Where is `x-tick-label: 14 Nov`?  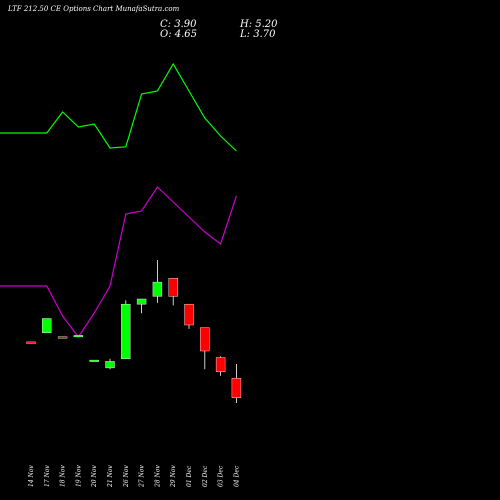
x-tick-label: 14 Nov is located at coordinates (31, 476).